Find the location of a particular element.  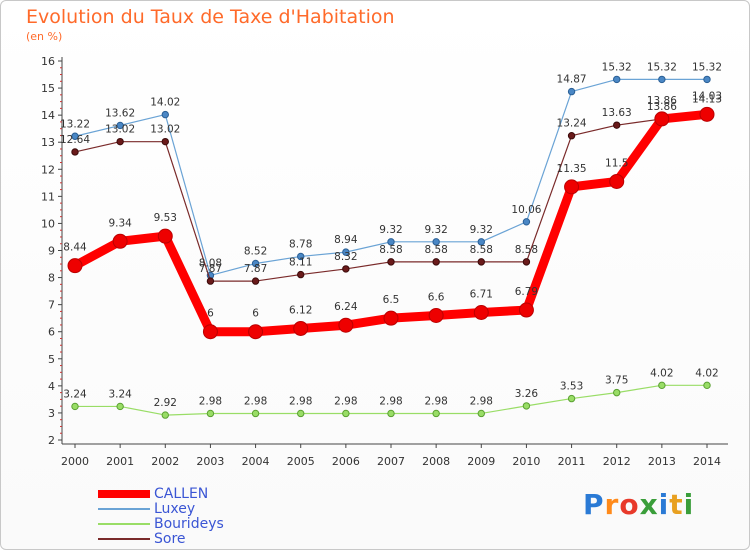

data-label-callen: 9.34 is located at coordinates (120, 223).